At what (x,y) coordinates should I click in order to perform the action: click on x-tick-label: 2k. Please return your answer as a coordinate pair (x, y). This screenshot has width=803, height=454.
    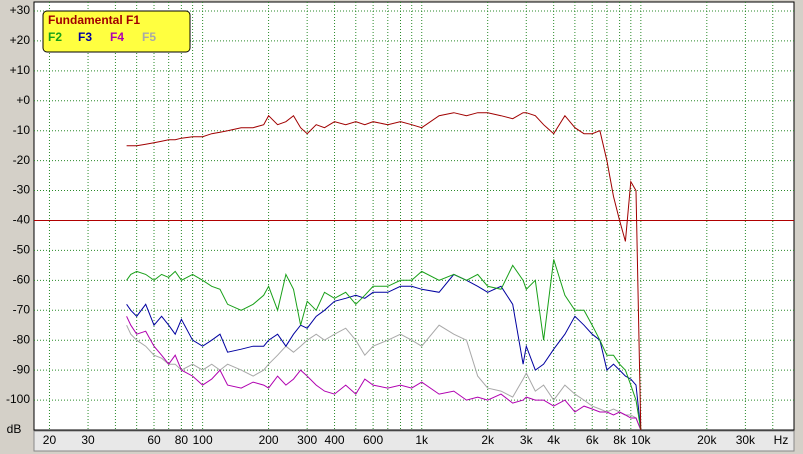
    Looking at the image, I should click on (488, 440).